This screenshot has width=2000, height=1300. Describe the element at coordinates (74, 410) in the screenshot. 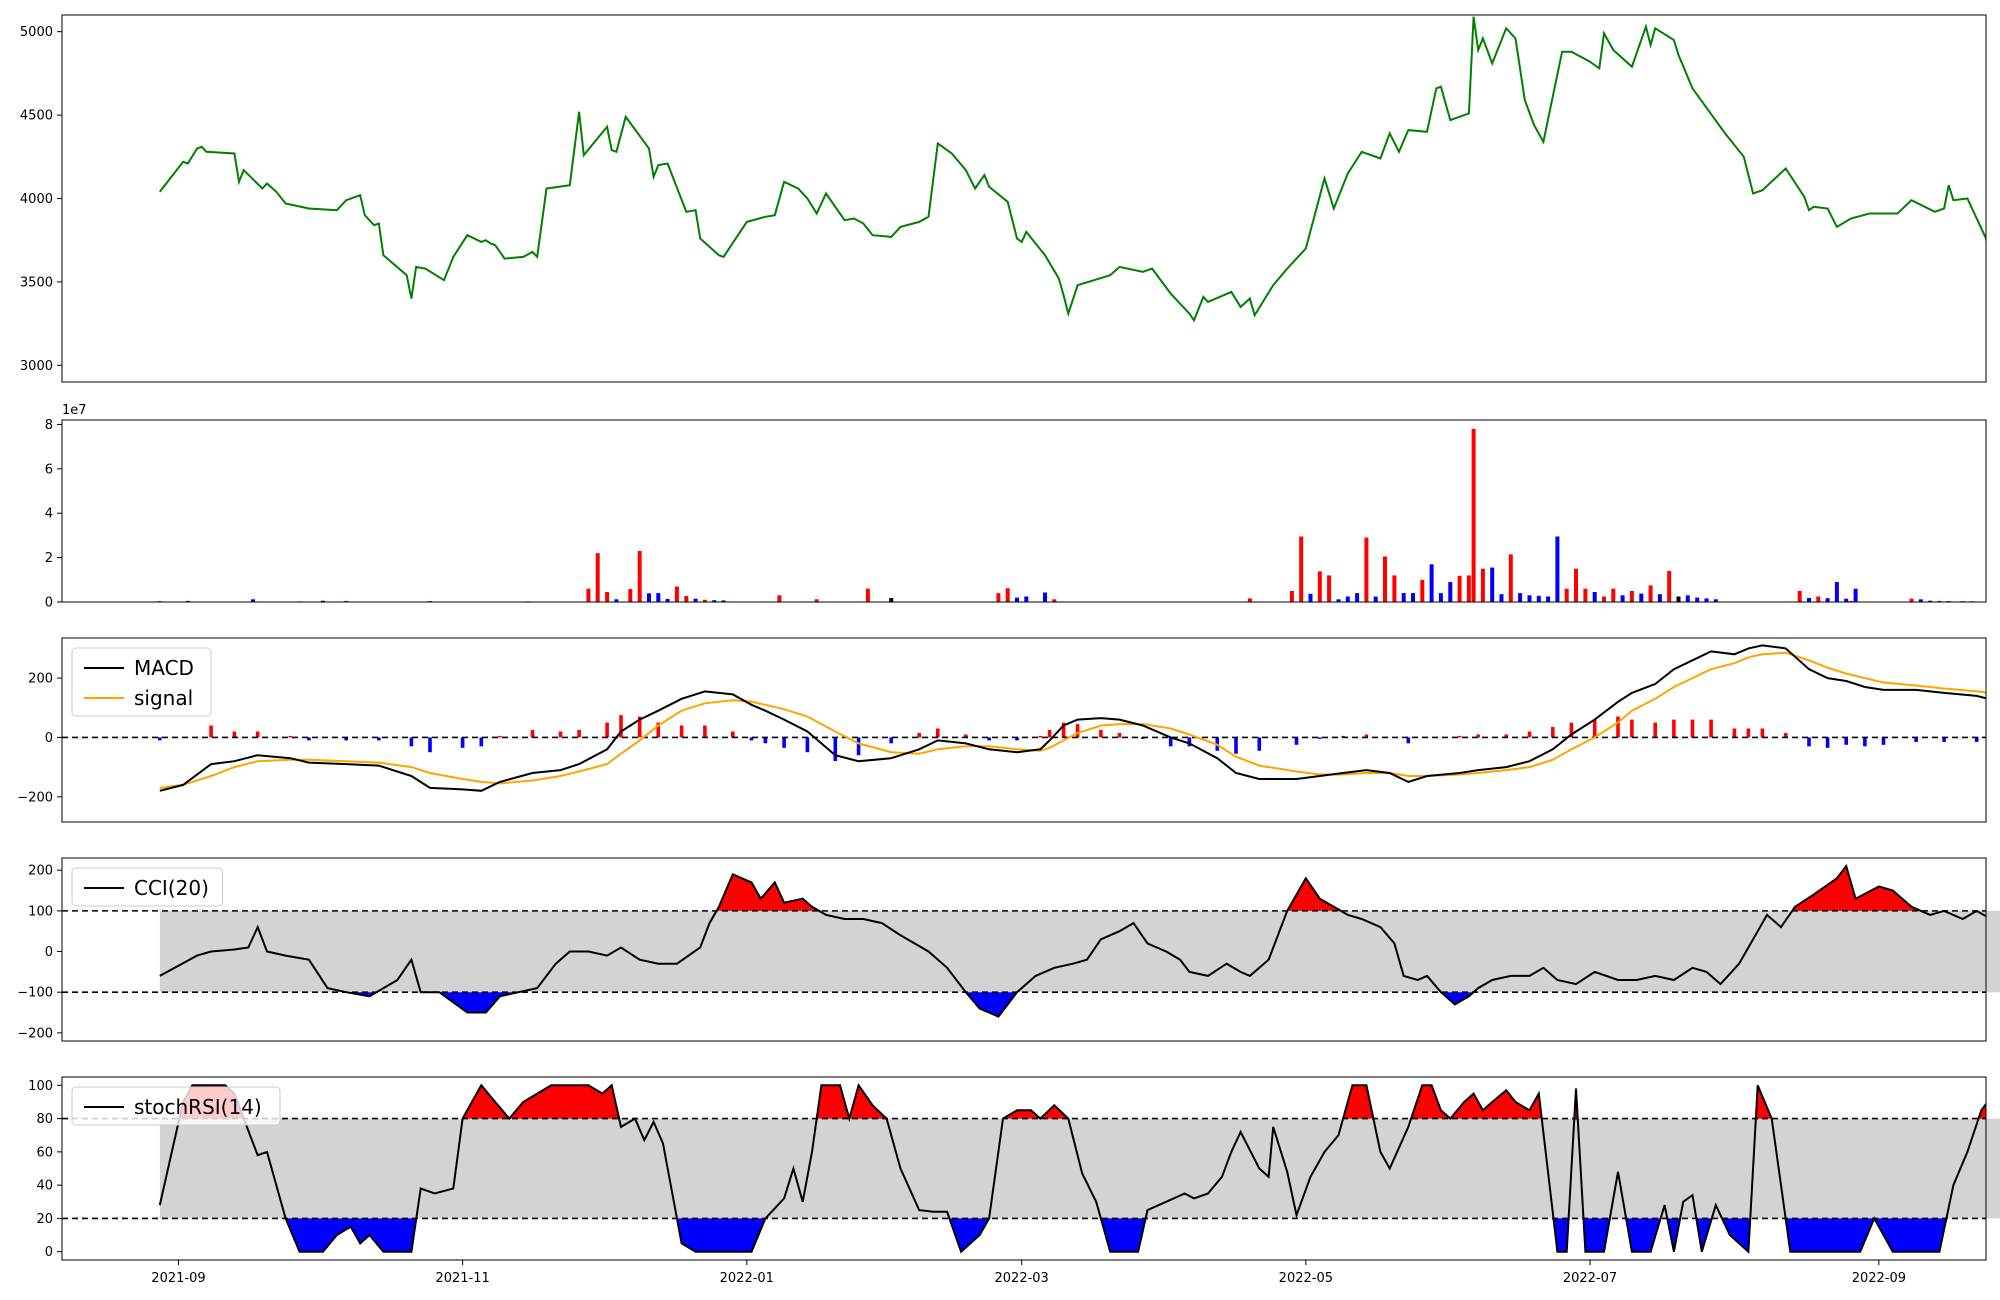

I see `volume-offset-text: 1e7` at that location.